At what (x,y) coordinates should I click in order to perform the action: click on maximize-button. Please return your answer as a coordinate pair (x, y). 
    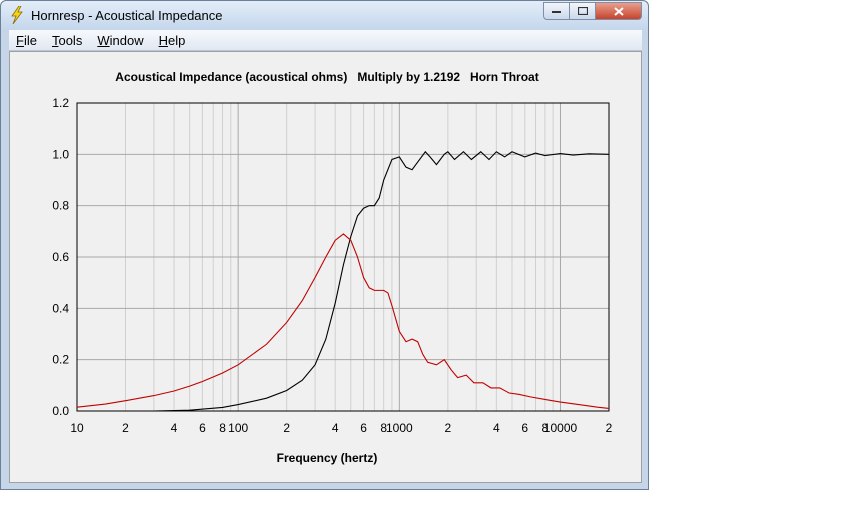
    Looking at the image, I should click on (583, 11).